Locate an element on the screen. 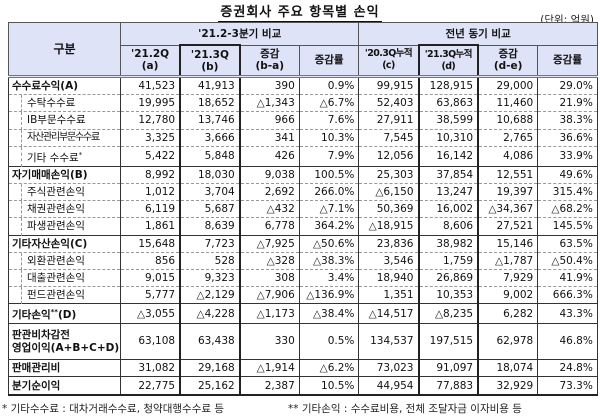 The width and height of the screenshot is (600, 420). cell-value: 16,002 is located at coordinates (448, 209).